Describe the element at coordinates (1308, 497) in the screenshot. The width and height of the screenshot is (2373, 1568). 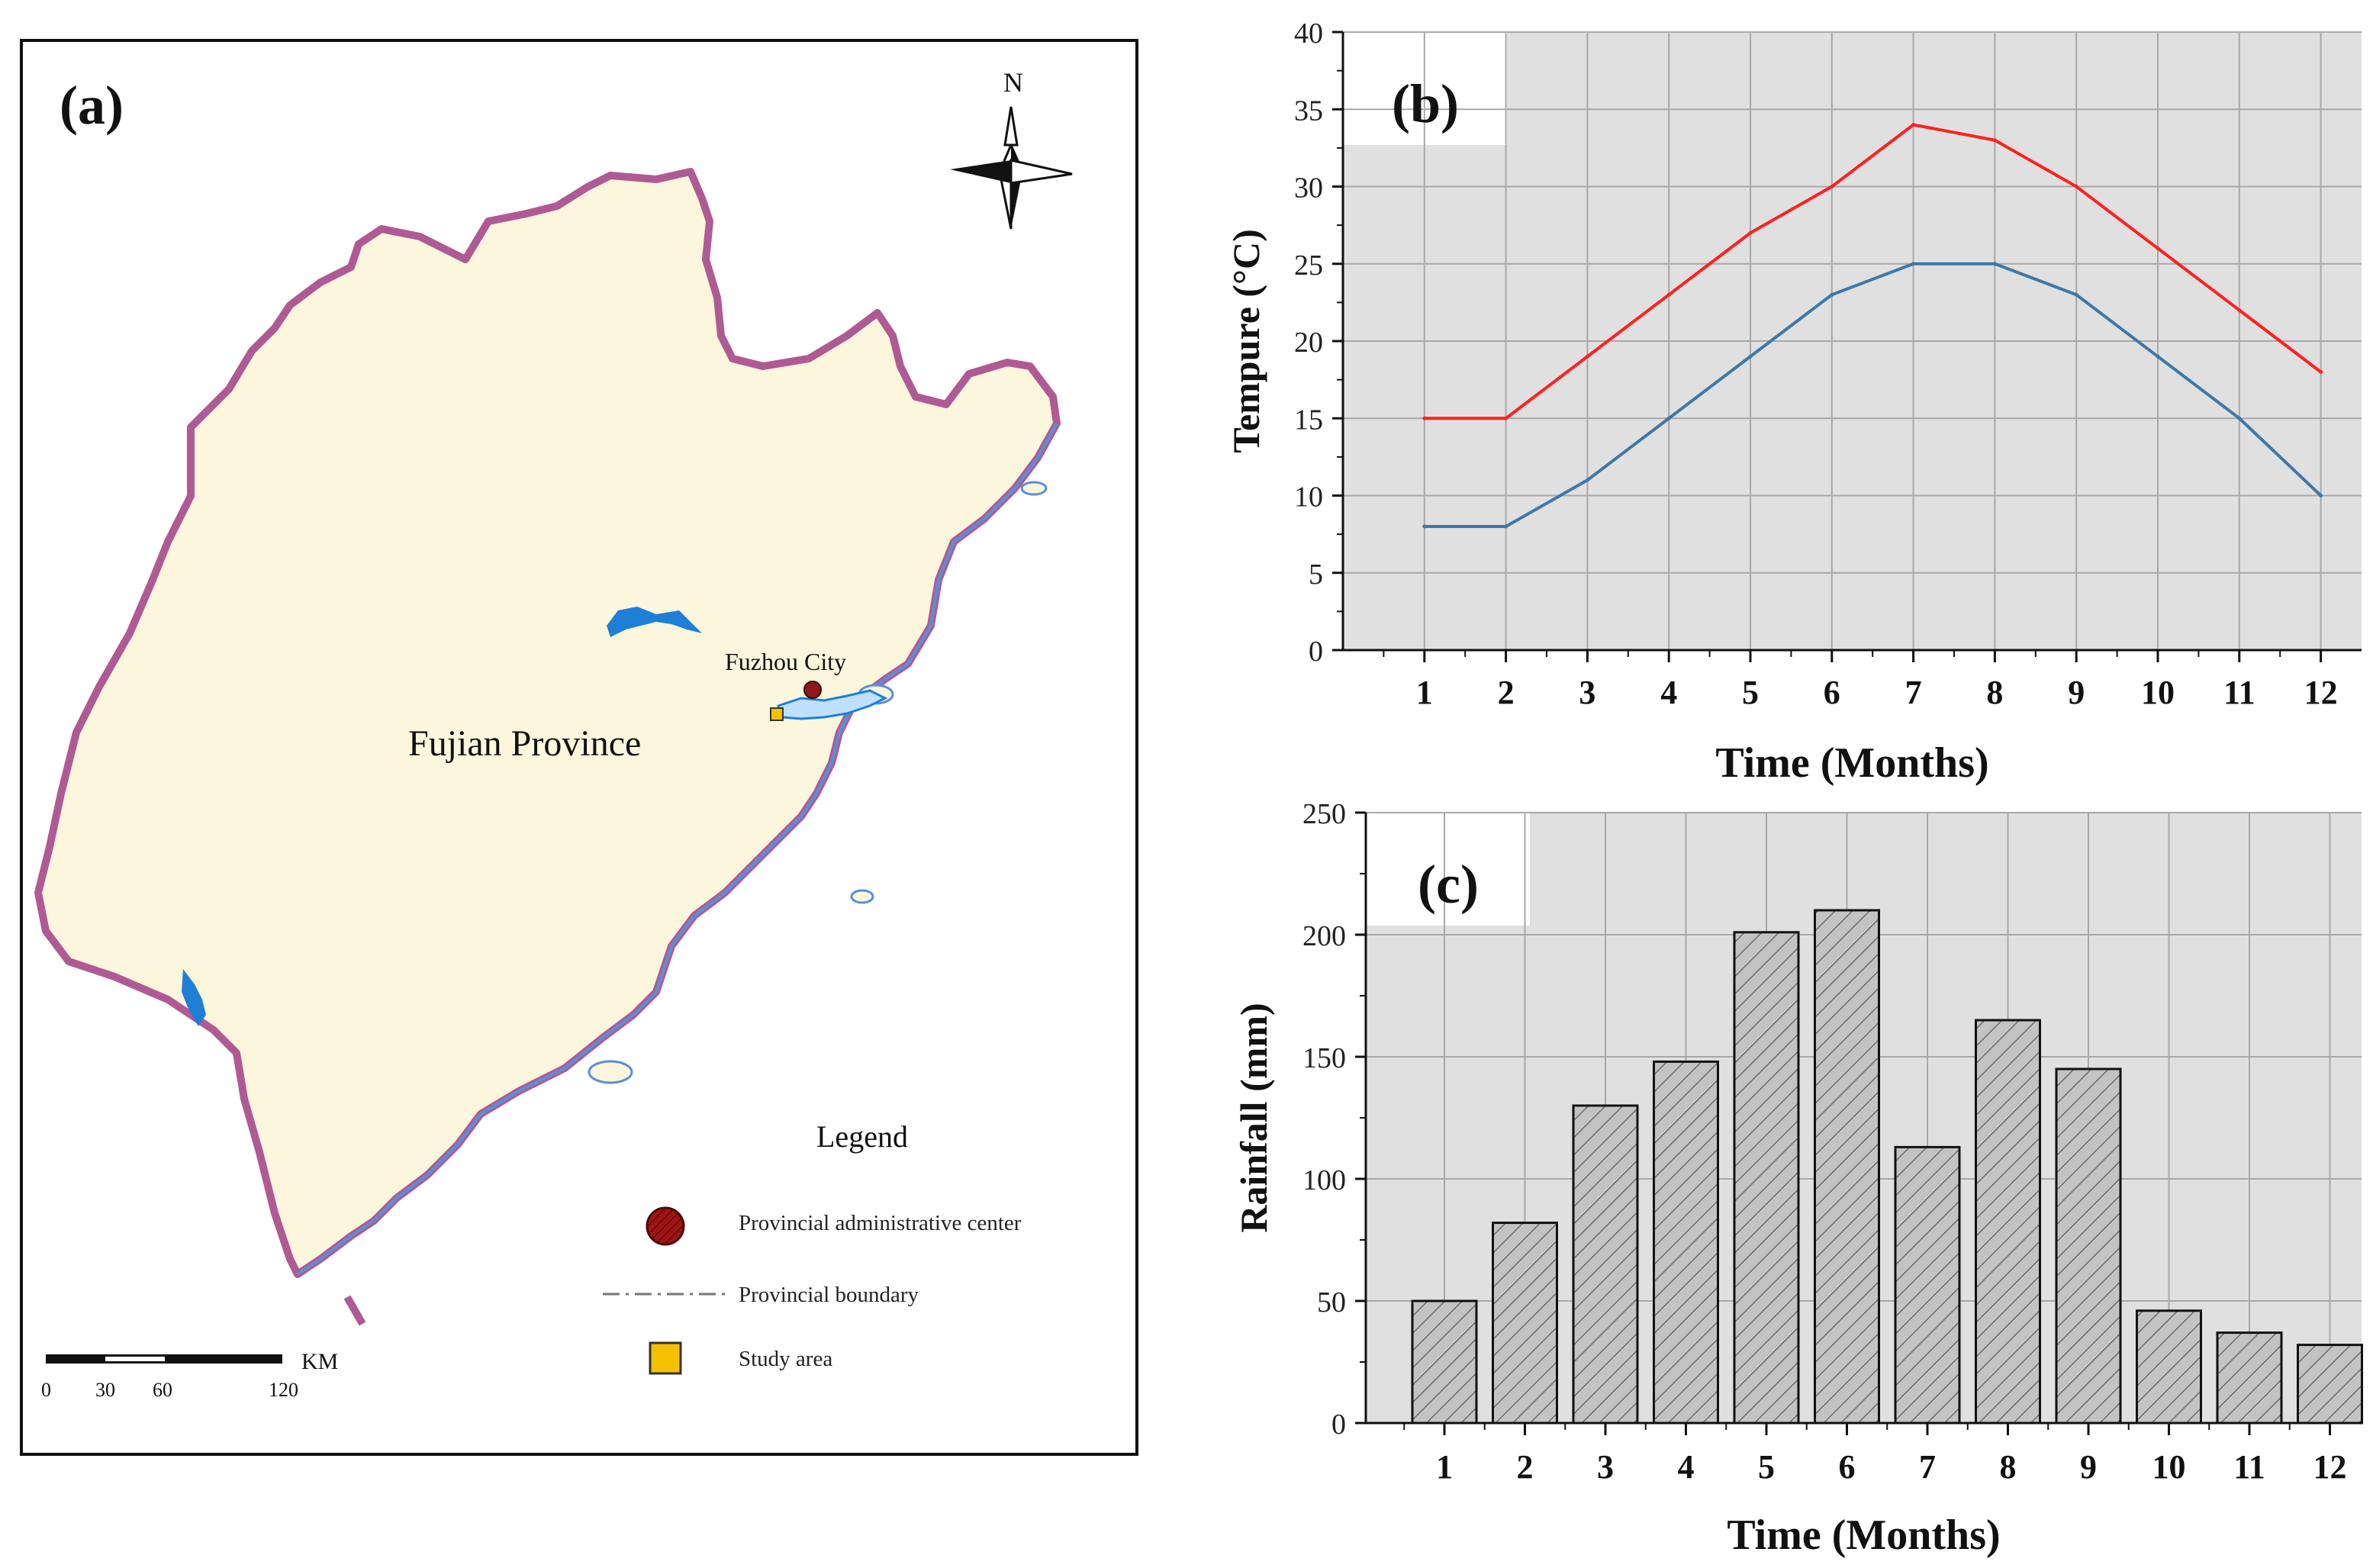
I see `y-tick-label: 10` at that location.